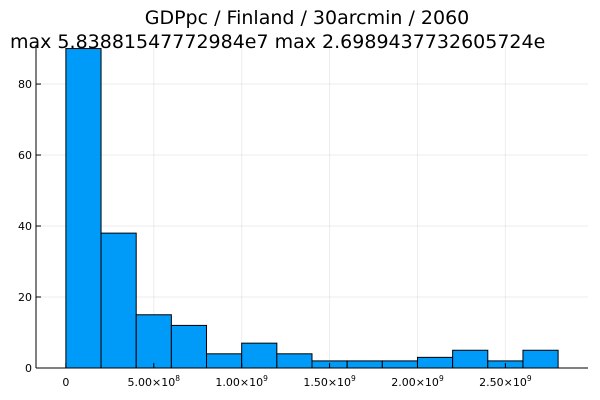 This screenshot has height=400, width=600. What do you see at coordinates (25, 297) in the screenshot?
I see `y-tick-label: 20` at bounding box center [25, 297].